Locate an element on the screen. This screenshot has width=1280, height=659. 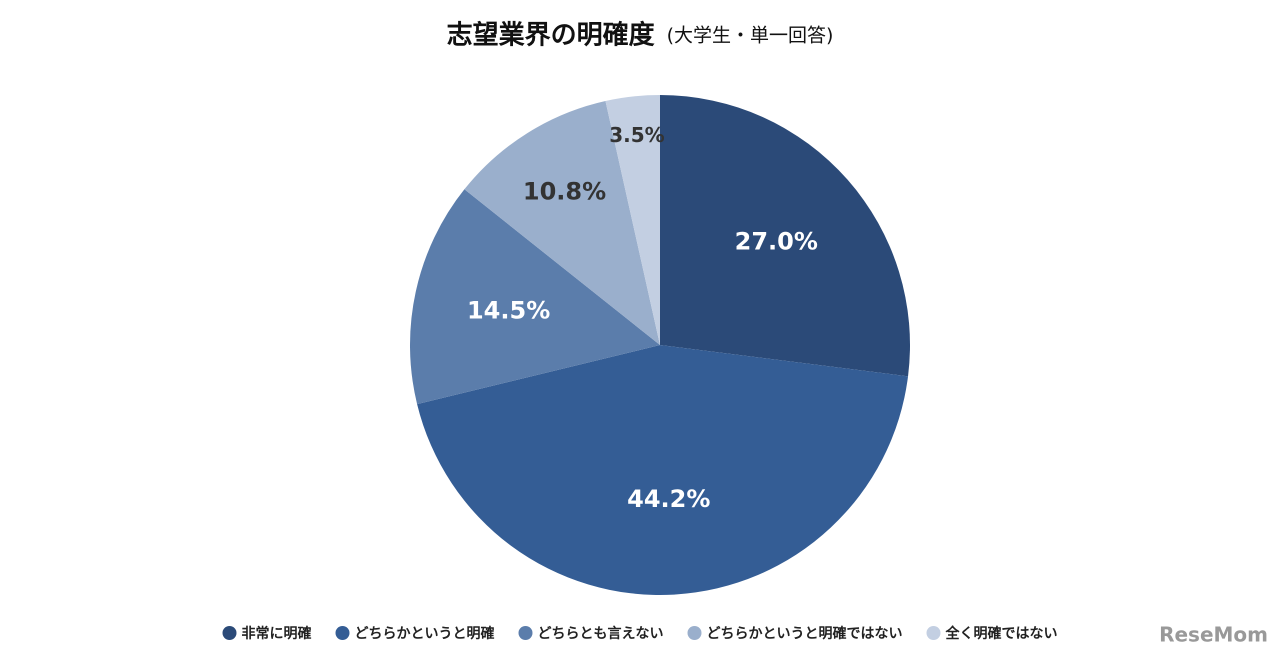
legend-label: 非常に明確 is located at coordinates (277, 633).